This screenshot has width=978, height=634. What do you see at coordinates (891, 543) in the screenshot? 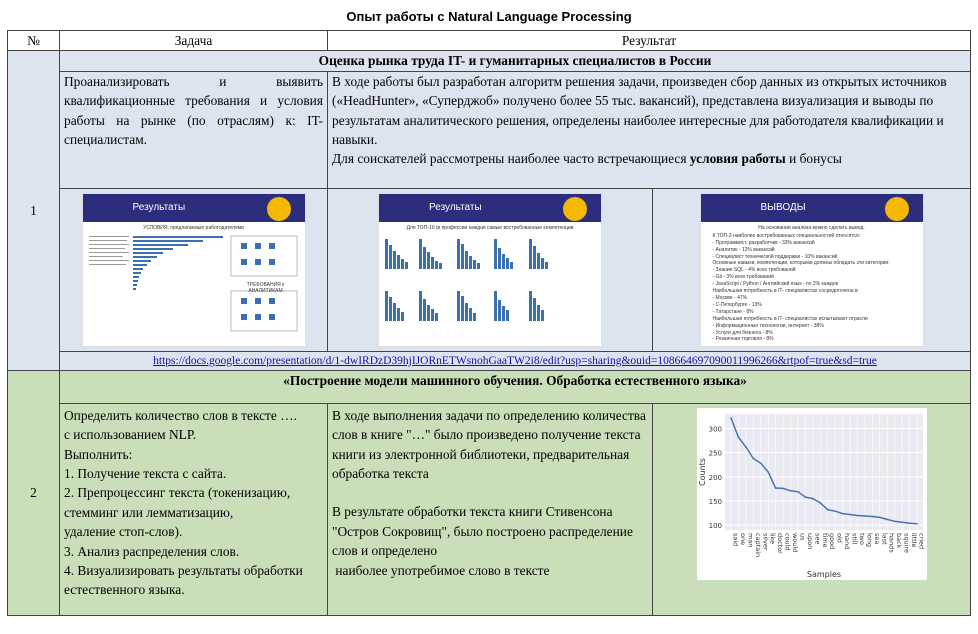
I see `chart-xtick-label: hands` at bounding box center [891, 543].